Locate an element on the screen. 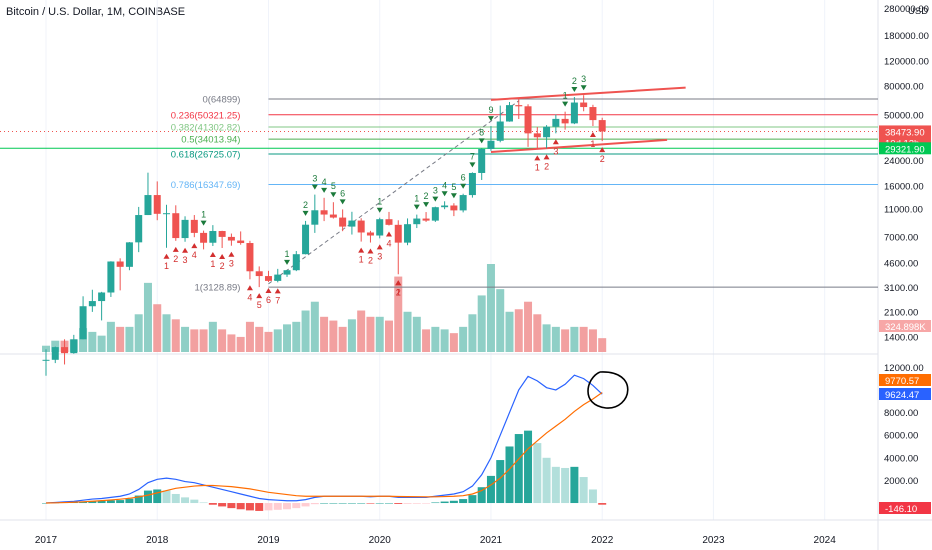 This screenshot has height=550, width=932. price-axis-label: 16000.00 is located at coordinates (904, 186).